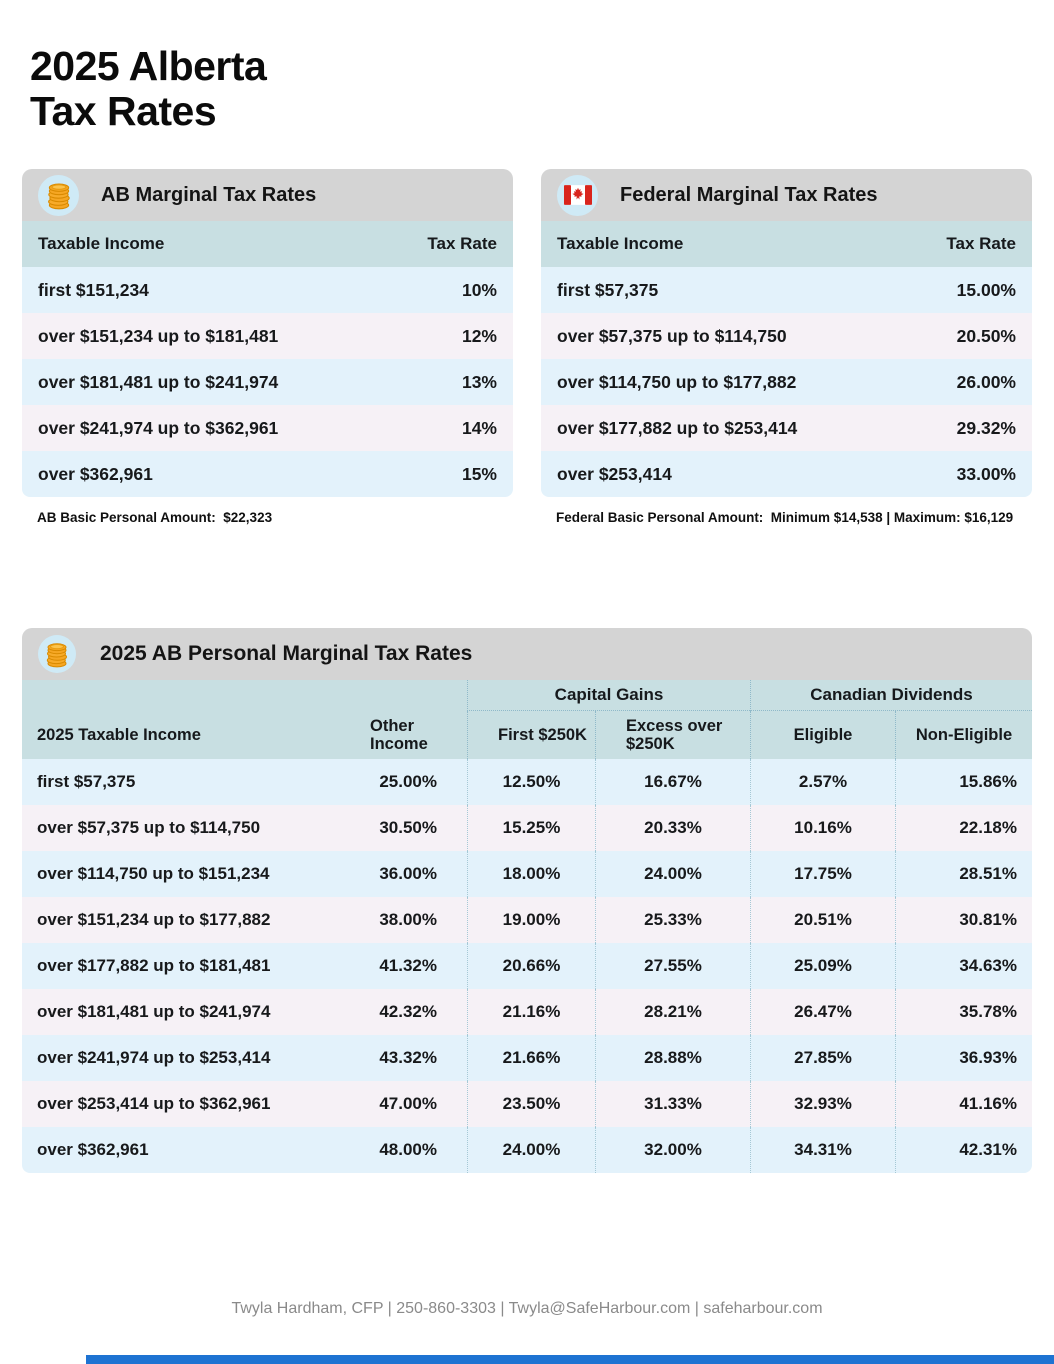 The image size is (1054, 1364). Describe the element at coordinates (154, 1058) in the screenshot. I see `income-cell: over $241,974 up to $253,414` at that location.